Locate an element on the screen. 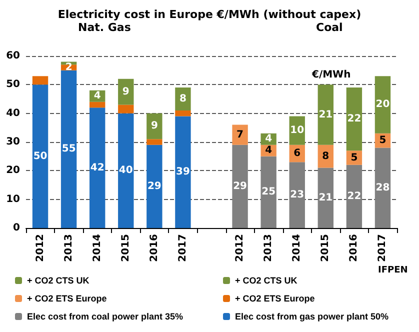 This screenshot has width=419, height=332. y-tick-label: 30 is located at coordinates (13, 142).